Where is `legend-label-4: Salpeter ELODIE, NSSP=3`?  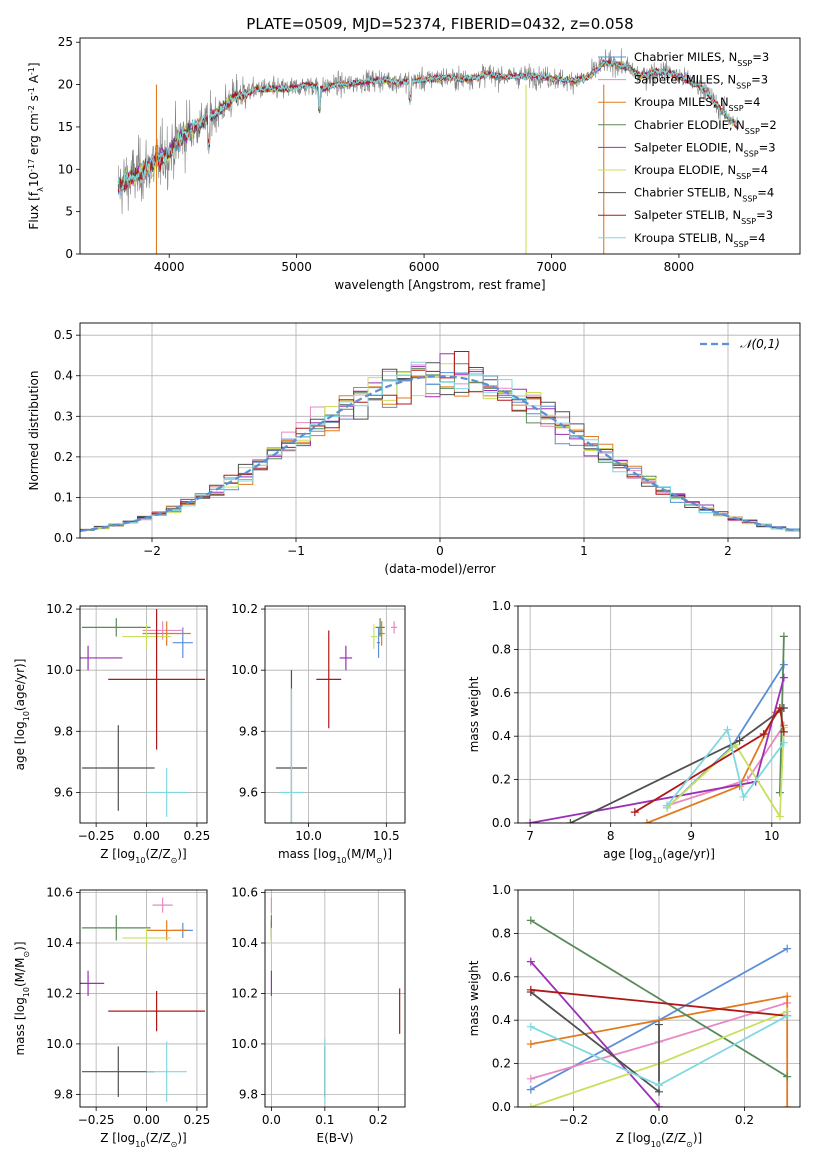
legend-label-4: Salpeter ELODIE, NSSP=3 is located at coordinates (705, 149).